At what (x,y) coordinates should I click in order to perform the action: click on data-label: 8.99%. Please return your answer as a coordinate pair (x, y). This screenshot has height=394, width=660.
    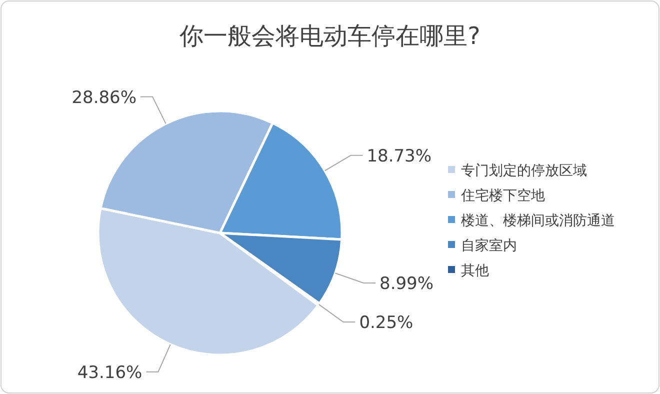
    Looking at the image, I should click on (407, 284).